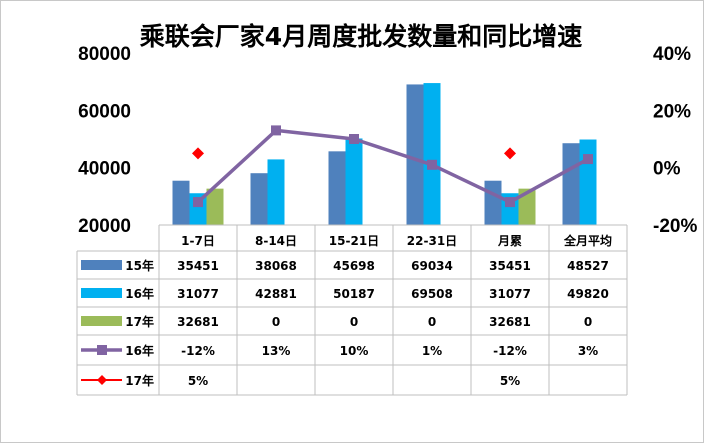 The image size is (704, 444). I want to click on table-cell: 42881, so click(276, 294).